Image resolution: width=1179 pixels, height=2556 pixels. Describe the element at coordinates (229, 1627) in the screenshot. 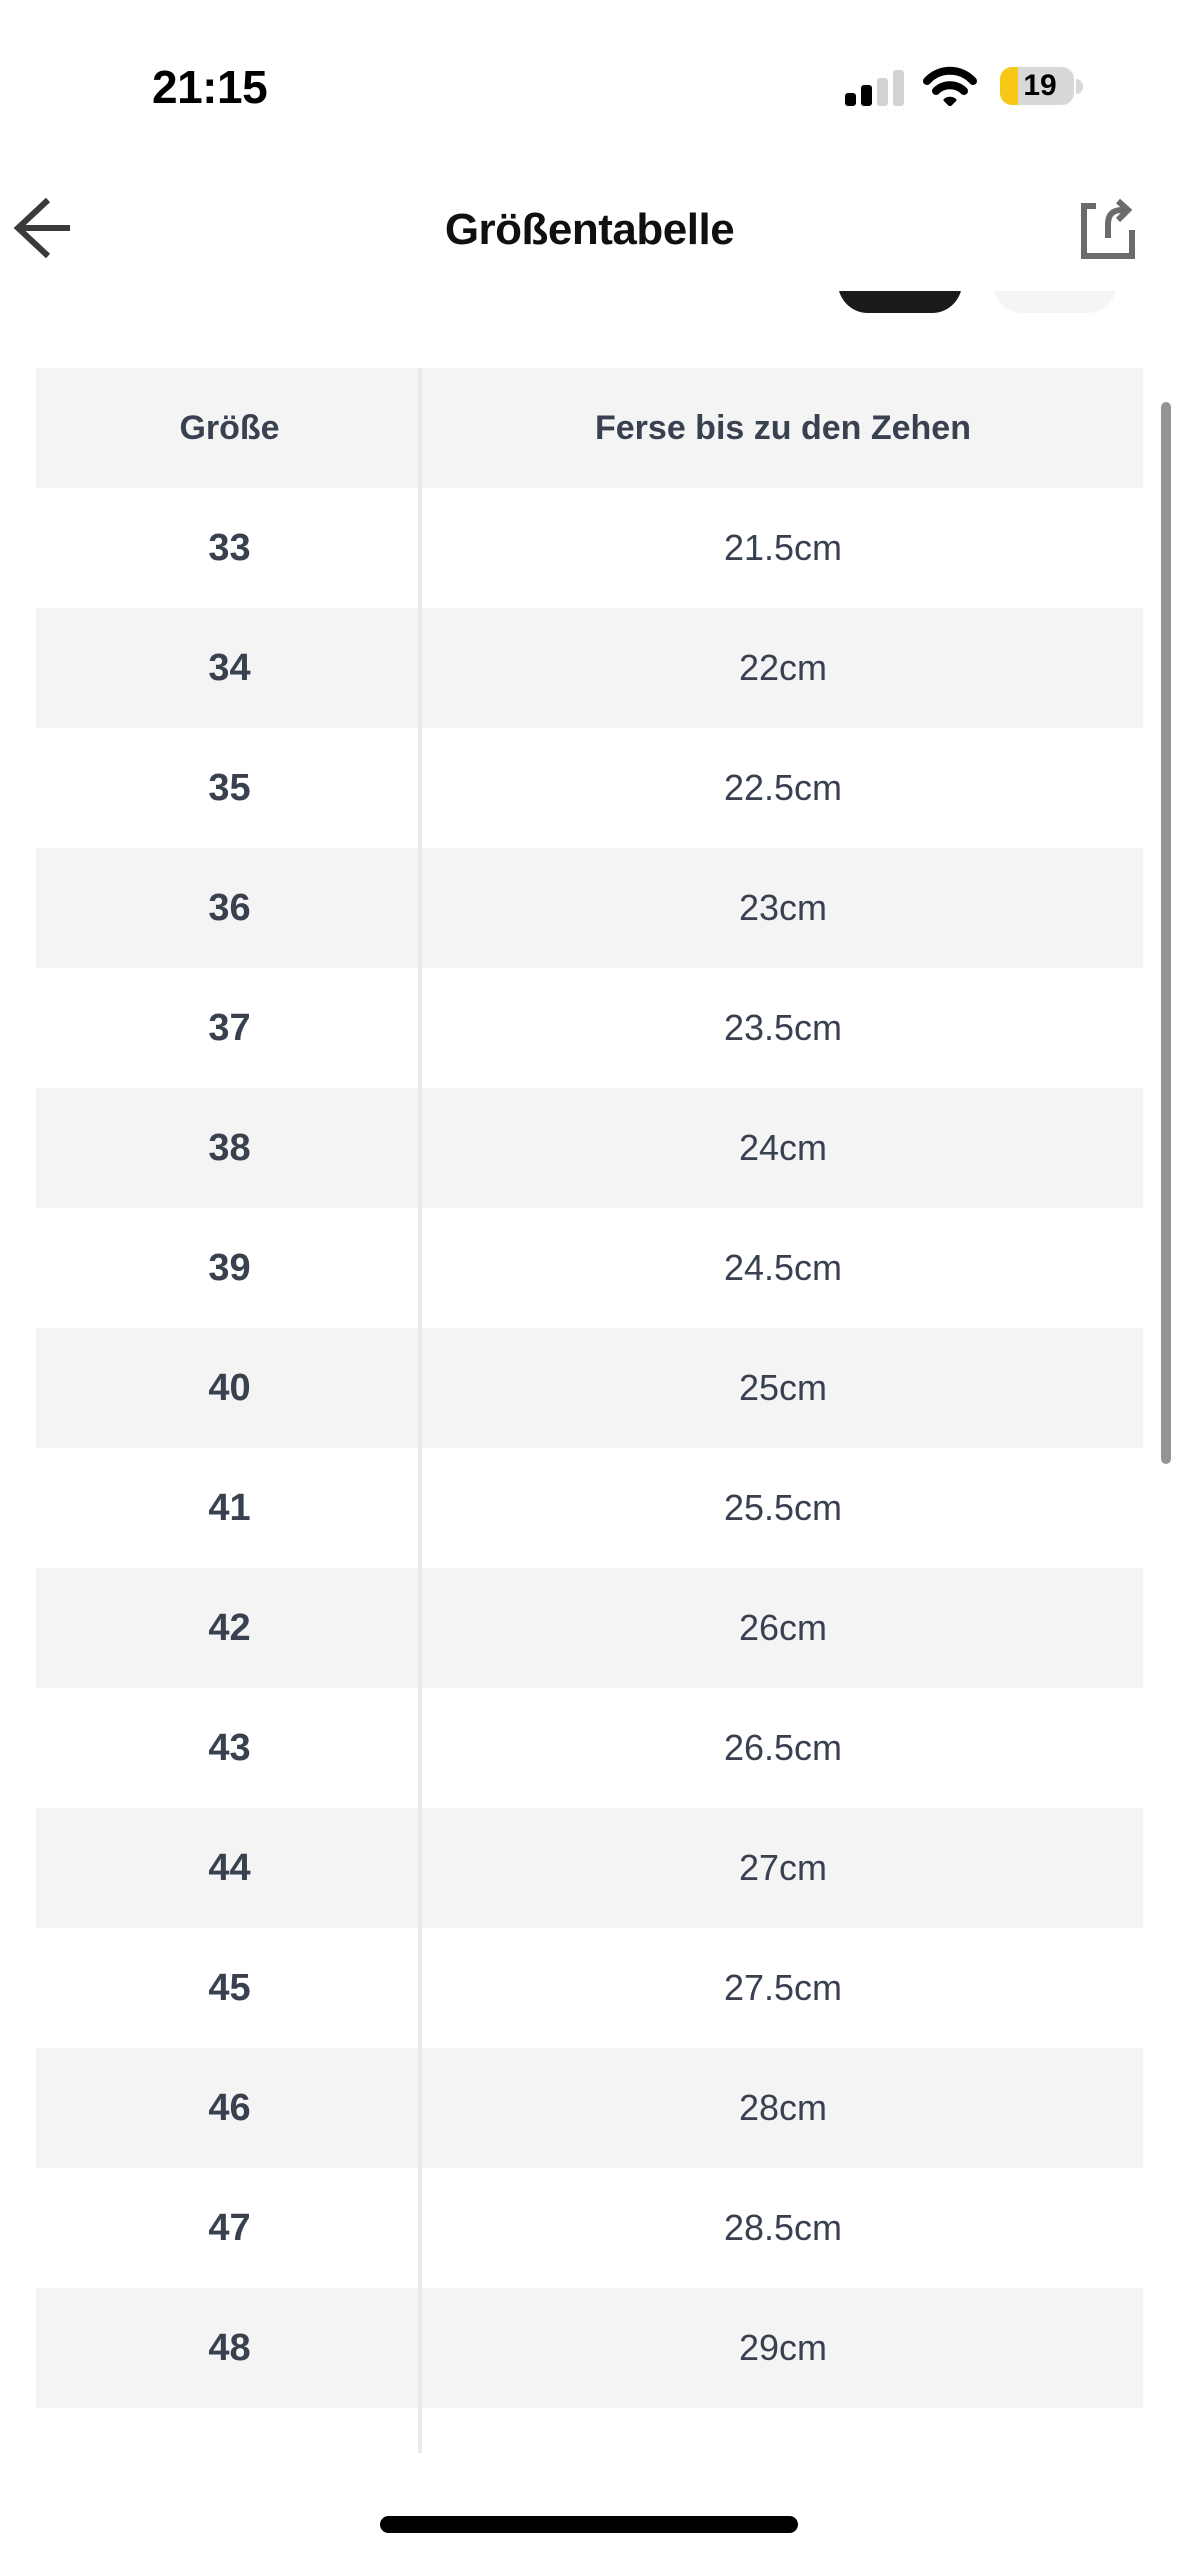

I see `size-cell: 42` at that location.